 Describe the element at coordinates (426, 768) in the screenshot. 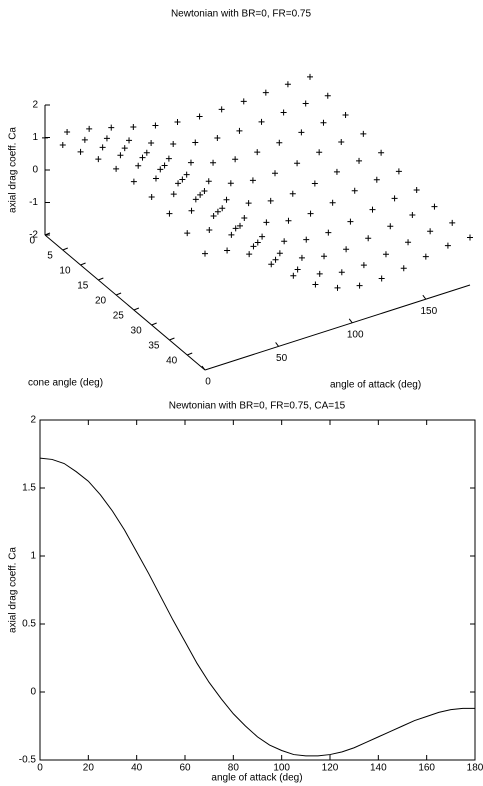

I see `x-tick-label: 160` at that location.